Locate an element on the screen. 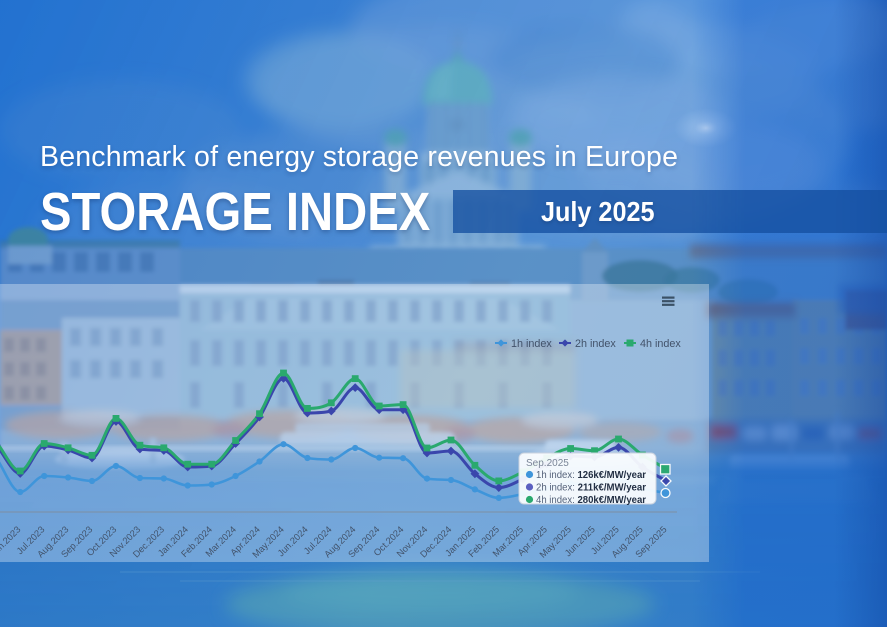 This screenshot has height=627, width=887. svg-text: 1h index is located at coordinates (531, 344).